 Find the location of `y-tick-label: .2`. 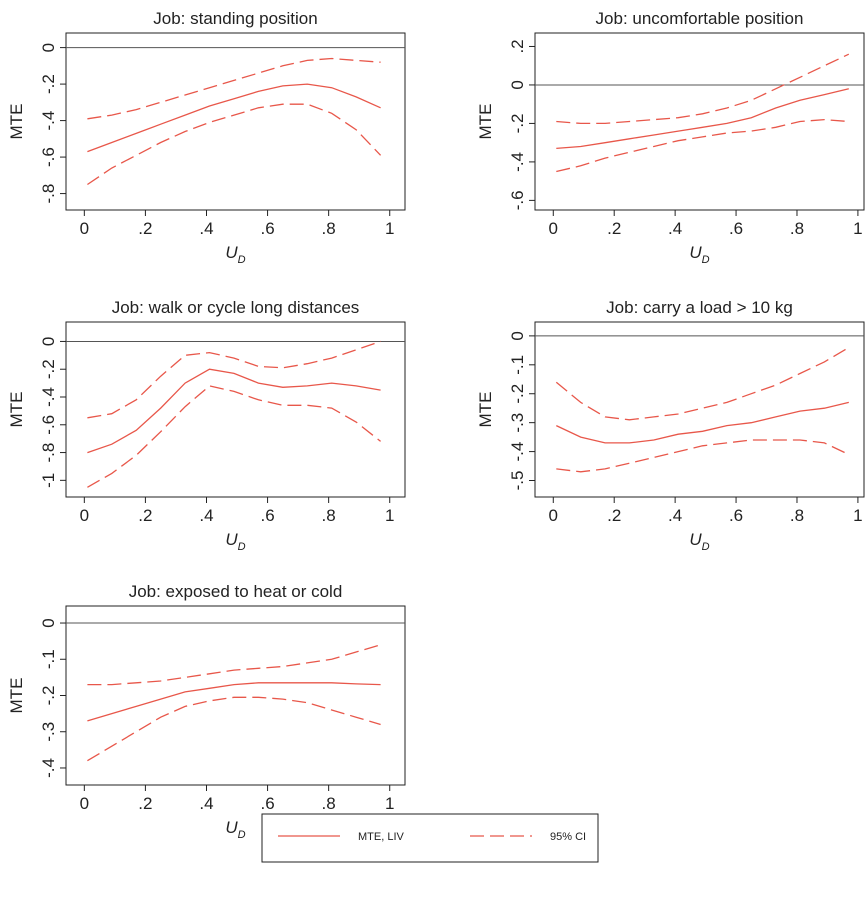

y-tick-label: .2 is located at coordinates (517, 46).